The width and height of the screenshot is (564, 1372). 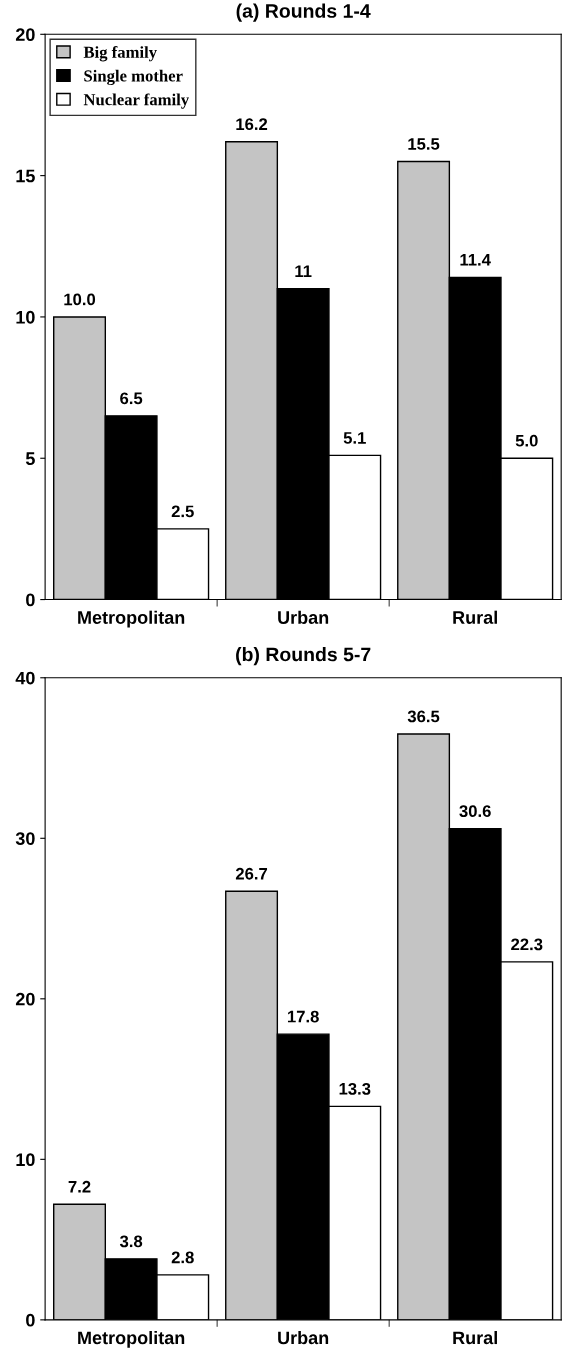 What do you see at coordinates (303, 656) in the screenshot?
I see `chart-title: (b) Rounds 5-7` at bounding box center [303, 656].